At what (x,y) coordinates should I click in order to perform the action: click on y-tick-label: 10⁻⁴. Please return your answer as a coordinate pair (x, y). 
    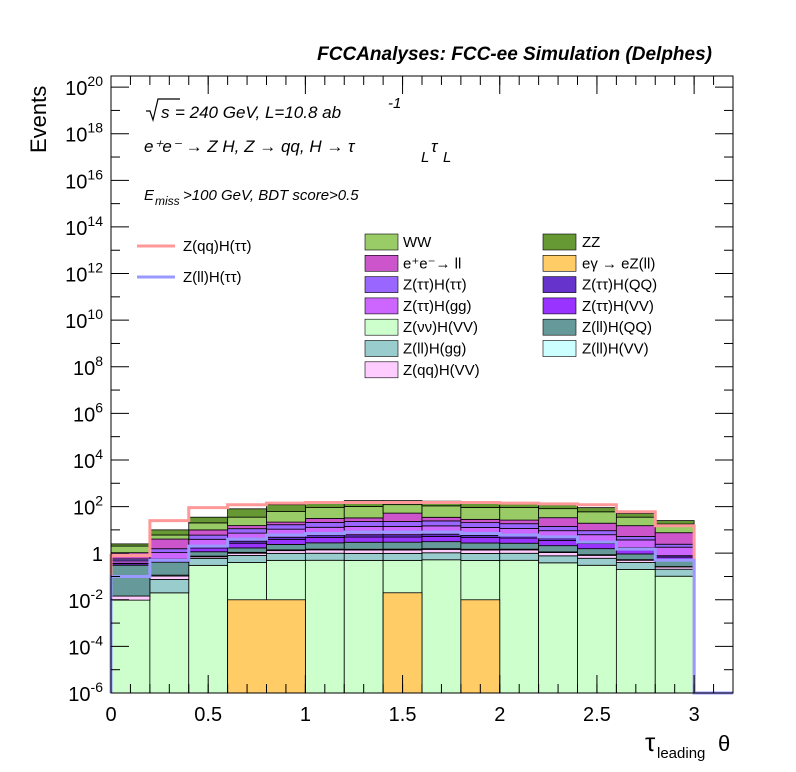
    Looking at the image, I should click on (85, 645).